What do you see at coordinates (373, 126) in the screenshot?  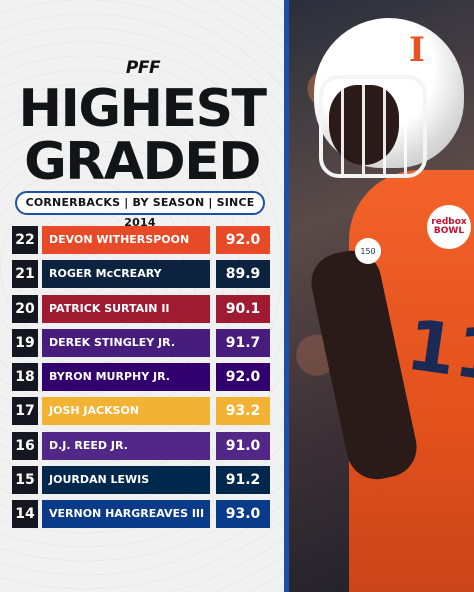 I see `facemask` at bounding box center [373, 126].